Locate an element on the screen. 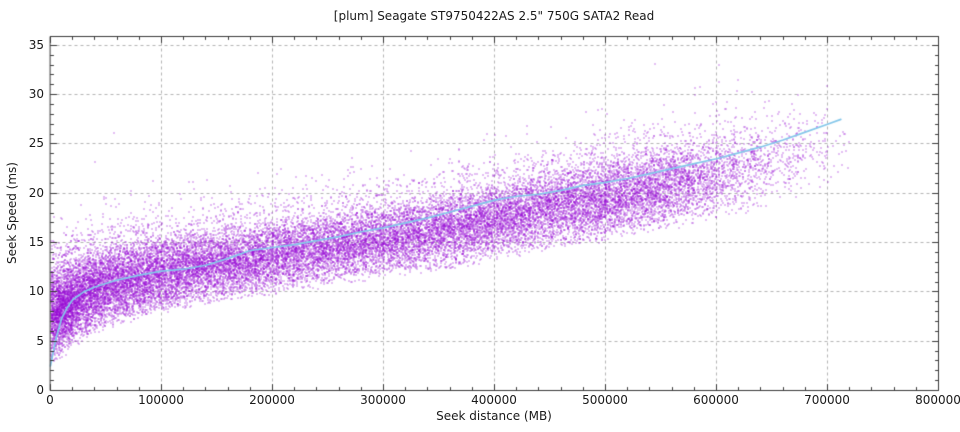 This screenshot has height=432, width=960. y-tick-label: 0 is located at coordinates (40, 390).